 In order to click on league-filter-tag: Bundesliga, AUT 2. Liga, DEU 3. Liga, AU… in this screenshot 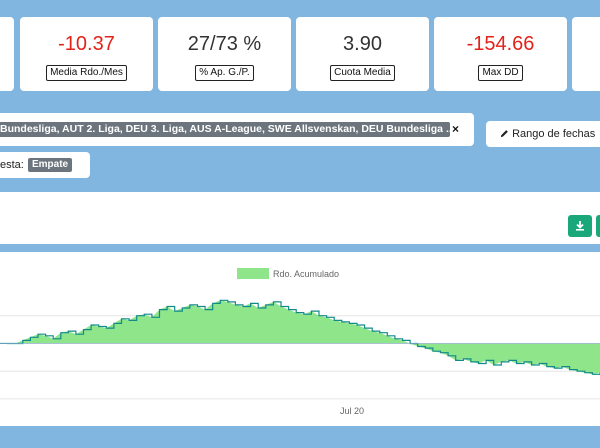, I will do `click(225, 129)`.